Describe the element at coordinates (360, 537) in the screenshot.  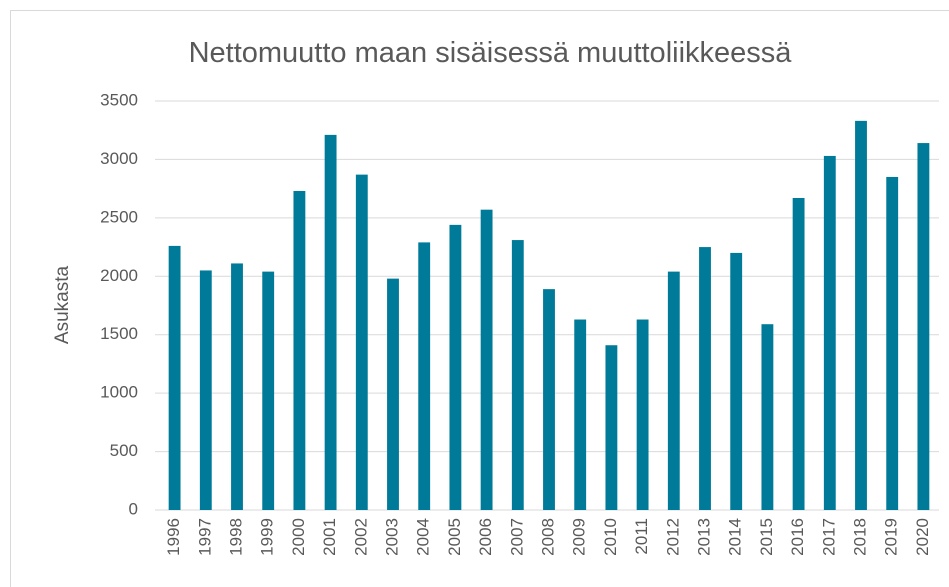
I see `x-tick-label: 2002` at that location.